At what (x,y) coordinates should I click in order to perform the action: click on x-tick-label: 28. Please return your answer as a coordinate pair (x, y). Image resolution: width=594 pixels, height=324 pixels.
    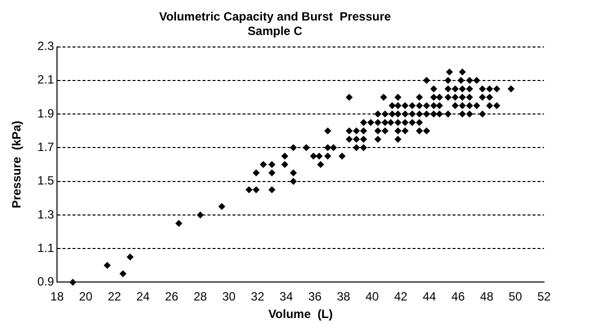
    Looking at the image, I should click on (201, 297).